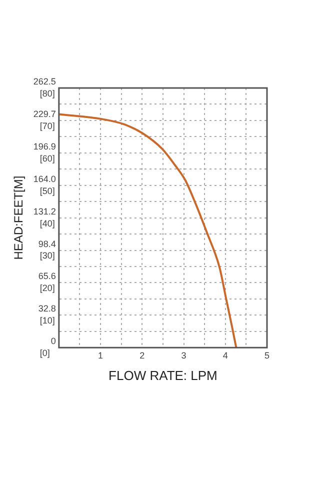  What do you see at coordinates (47, 125) in the screenshot?
I see `y2-tick-label: [70]` at bounding box center [47, 125].